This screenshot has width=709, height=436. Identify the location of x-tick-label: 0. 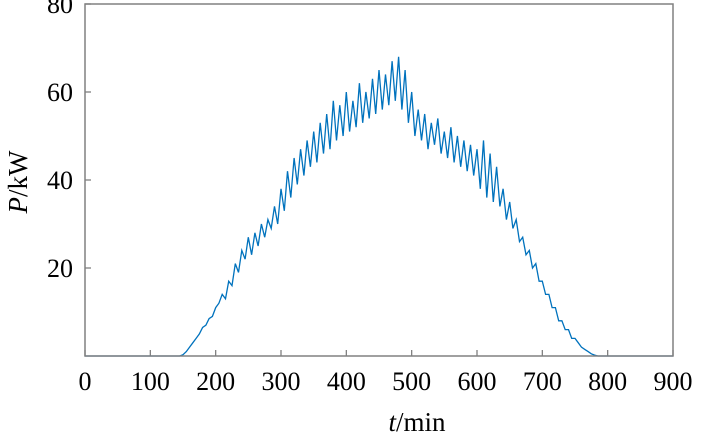
(85, 381).